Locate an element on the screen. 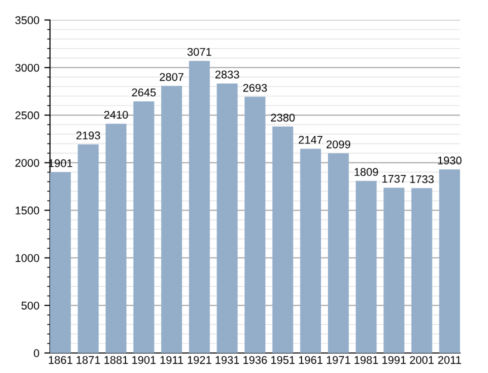 The height and width of the screenshot is (373, 488). x-tick-label: 1971 is located at coordinates (338, 360).